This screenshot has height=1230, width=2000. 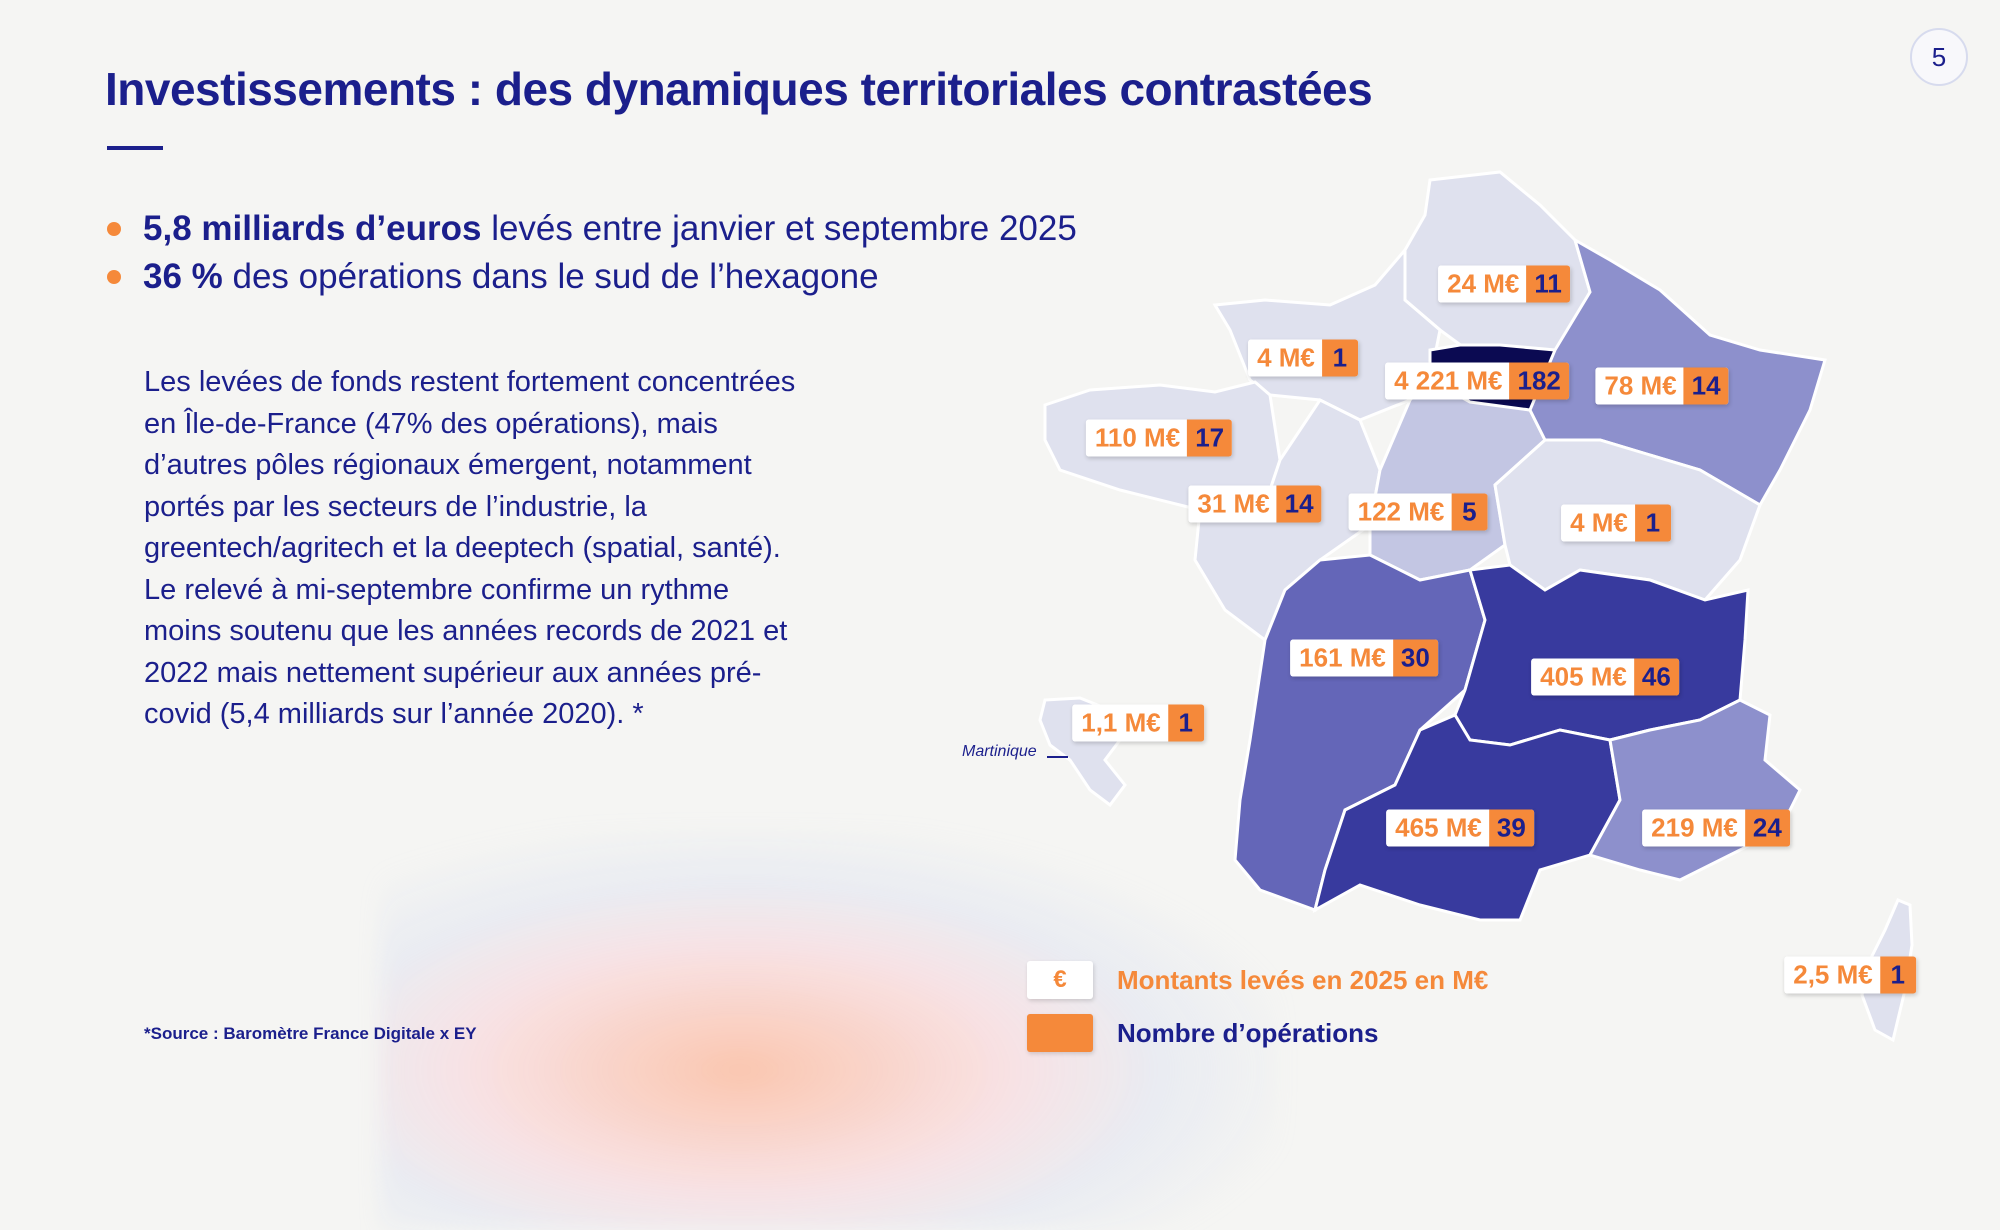 I want to click on map-label-bourgogne-franche-comte: 4 M€ 1, so click(x=1616, y=523).